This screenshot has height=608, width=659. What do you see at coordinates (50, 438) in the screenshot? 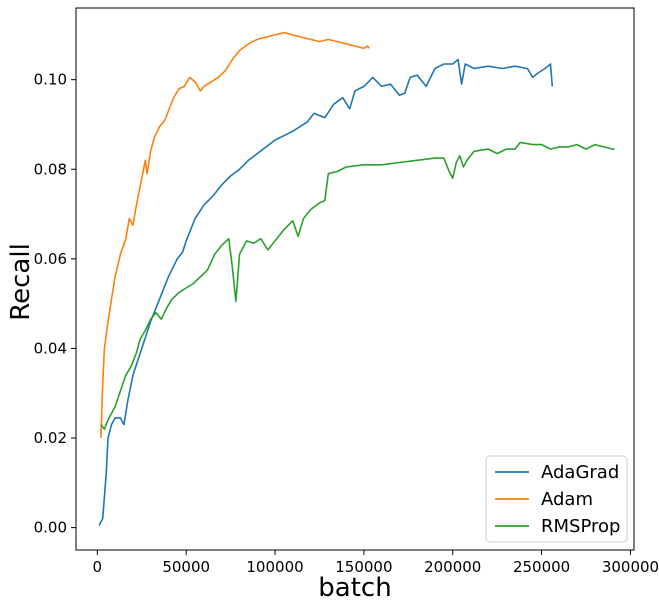
I see `y-tick-label: 0.02` at bounding box center [50, 438].